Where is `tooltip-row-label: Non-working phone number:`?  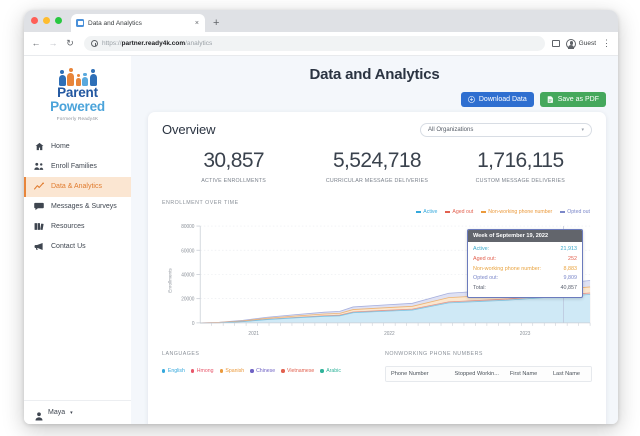 tooltip-row-label: Non-working phone number: is located at coordinates (507, 268).